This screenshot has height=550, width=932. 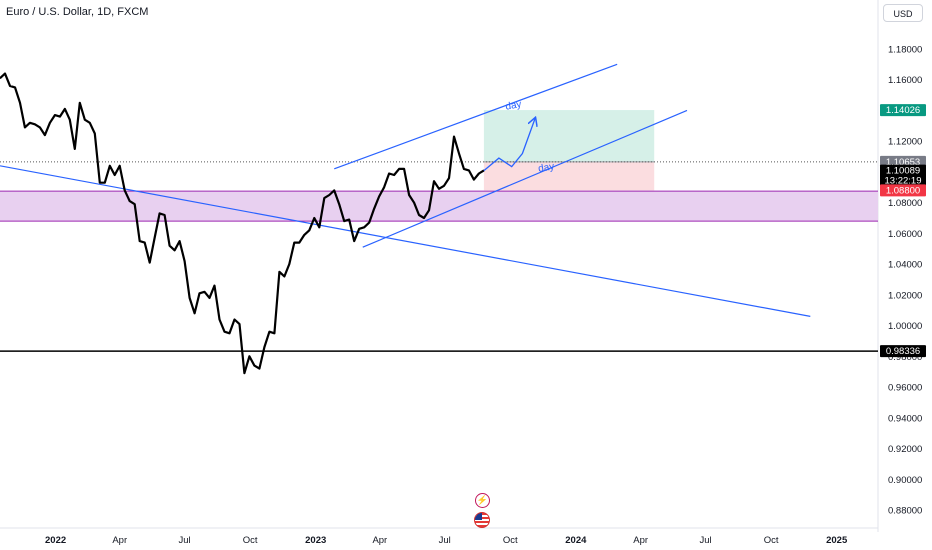 What do you see at coordinates (576, 540) in the screenshot?
I see `x-tick-label: 2024` at bounding box center [576, 540].